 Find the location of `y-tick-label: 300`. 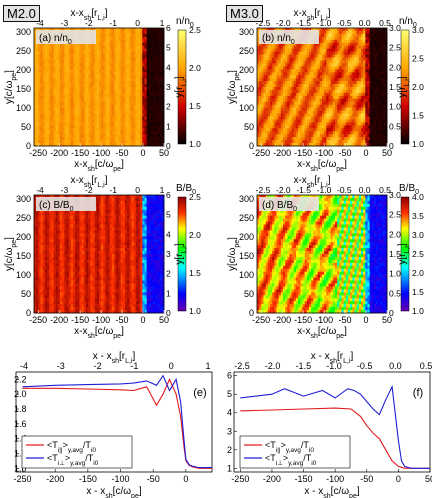

y-tick-label: 300 is located at coordinates (23, 32).